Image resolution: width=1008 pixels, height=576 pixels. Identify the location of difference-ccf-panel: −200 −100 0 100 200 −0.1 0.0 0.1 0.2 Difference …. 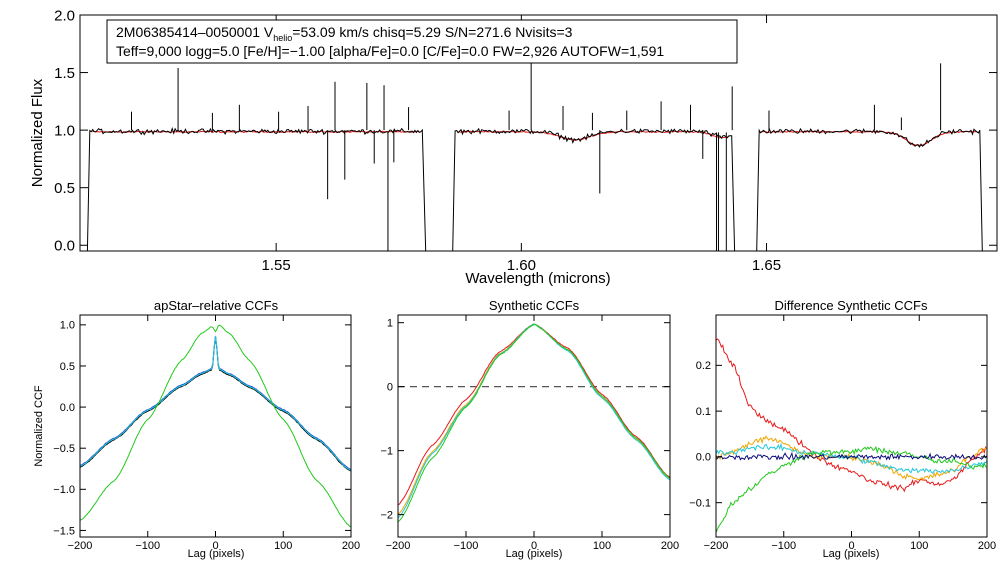
(842, 429).